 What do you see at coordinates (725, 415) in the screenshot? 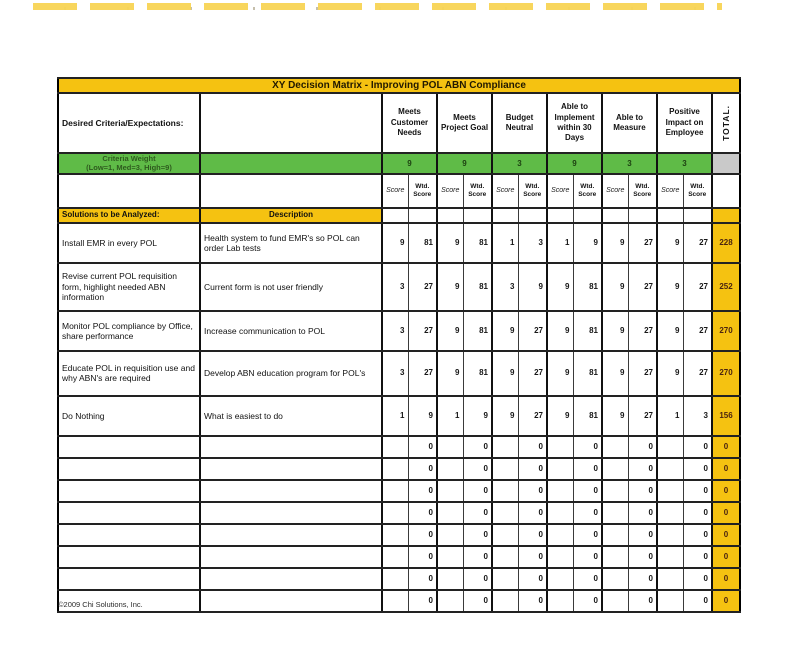
I see `total-cell: 156` at bounding box center [725, 415].